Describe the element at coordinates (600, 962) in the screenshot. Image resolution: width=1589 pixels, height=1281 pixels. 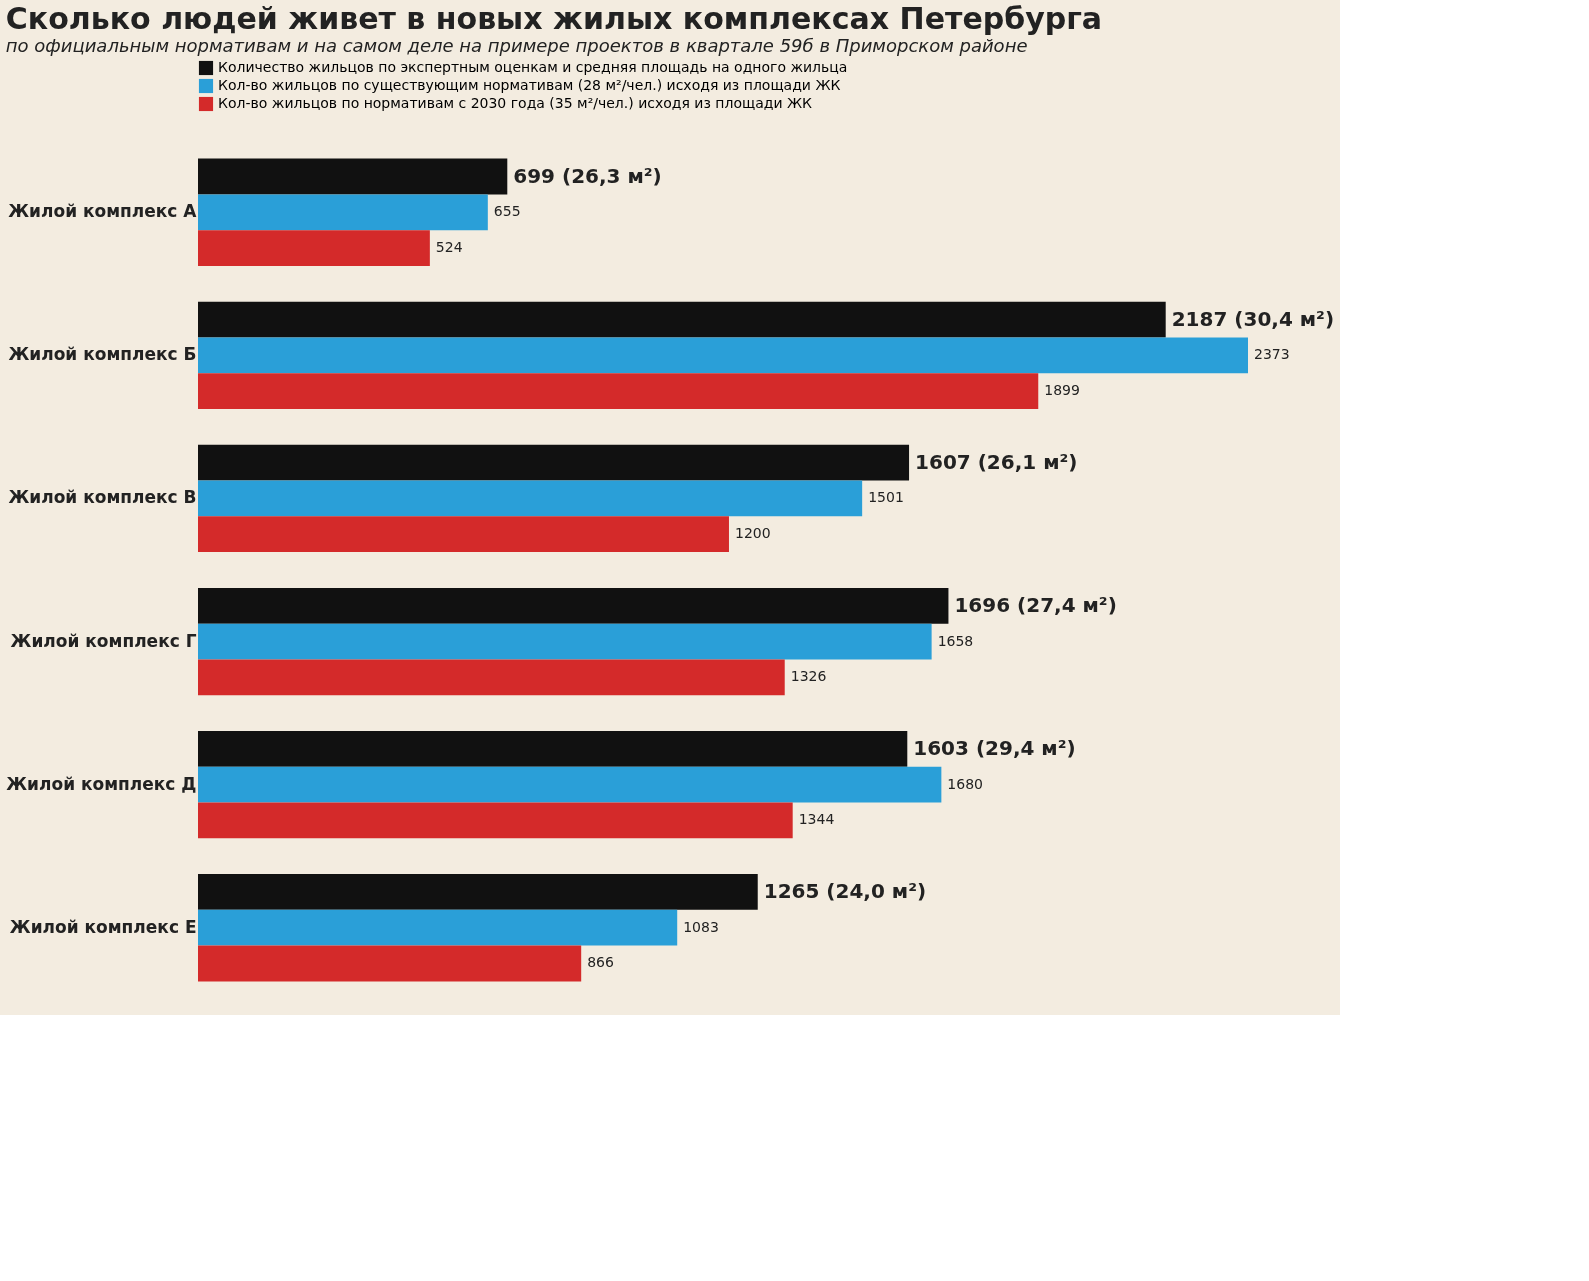
I see `data-label: 866` at that location.